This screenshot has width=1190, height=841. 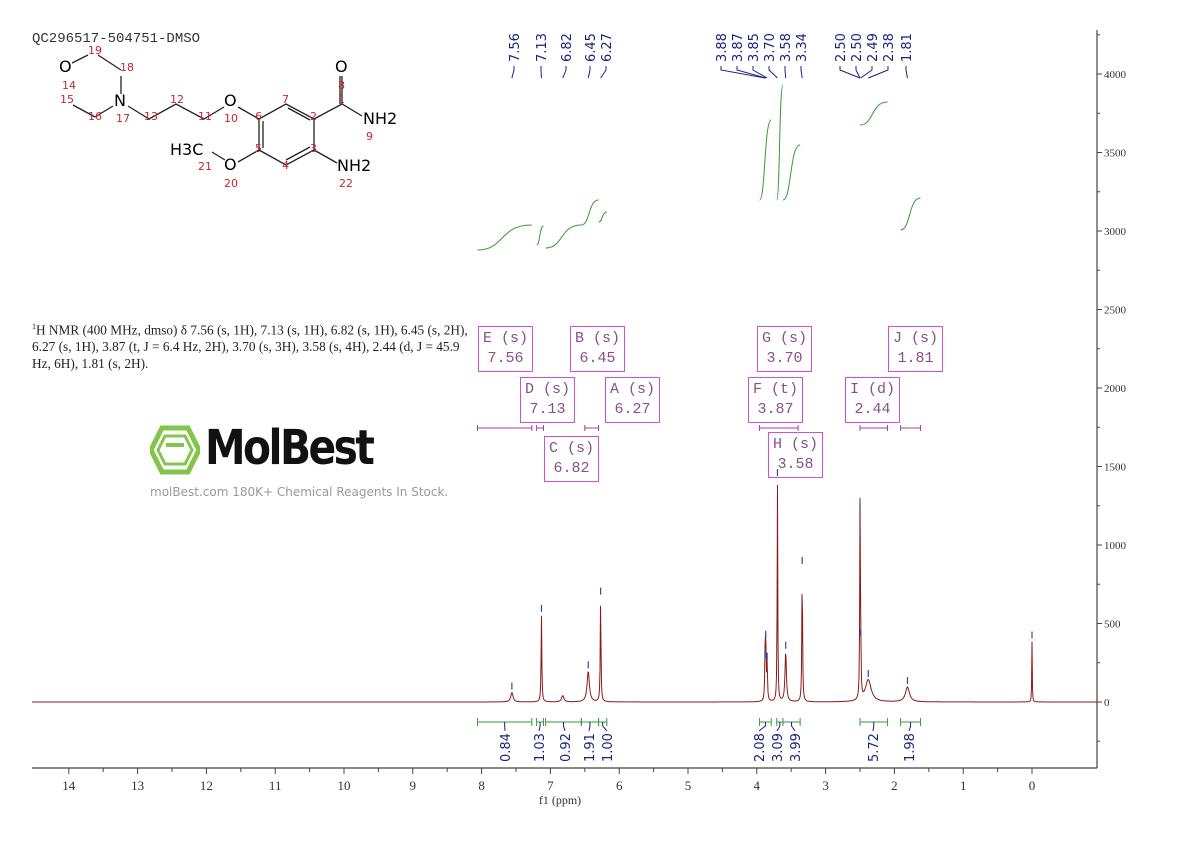 I want to click on atom-number: 22, so click(x=346, y=183).